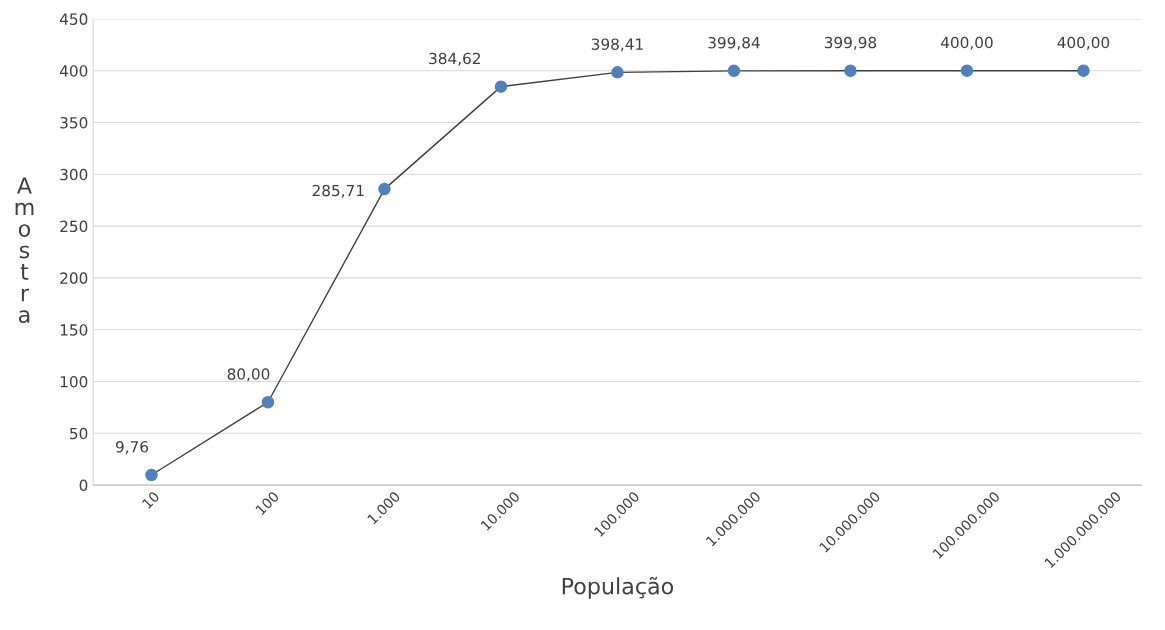  I want to click on data-label: 398,41, so click(617, 45).